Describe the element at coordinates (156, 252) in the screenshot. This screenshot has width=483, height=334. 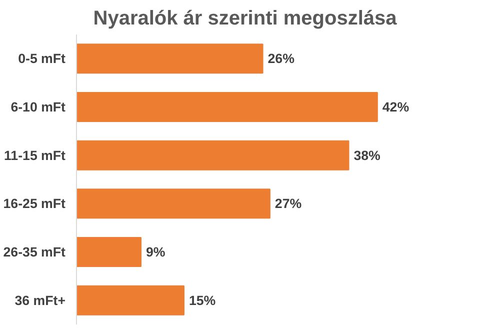
I see `data-label: 9%` at that location.